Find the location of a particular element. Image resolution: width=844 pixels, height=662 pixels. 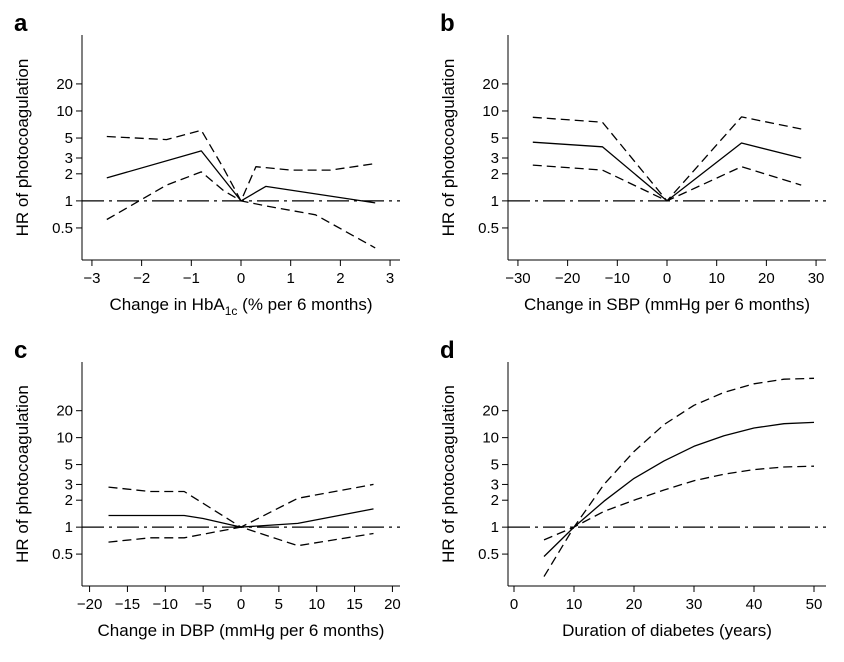

x-tick-label: 15 is located at coordinates (354, 604).